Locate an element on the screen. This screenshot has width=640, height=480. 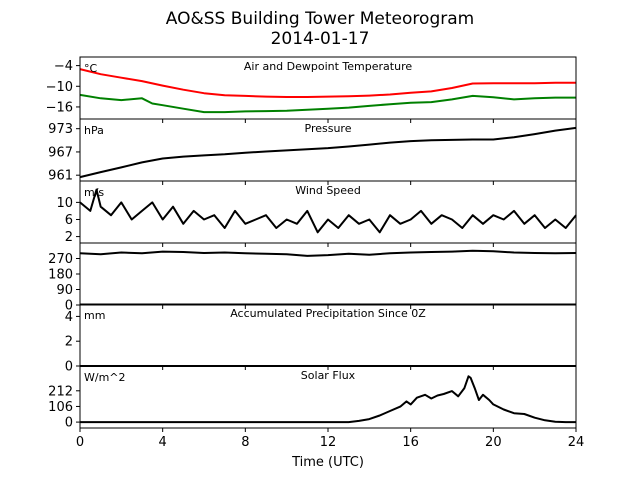
y-tick-label: 270 is located at coordinates (60, 259).